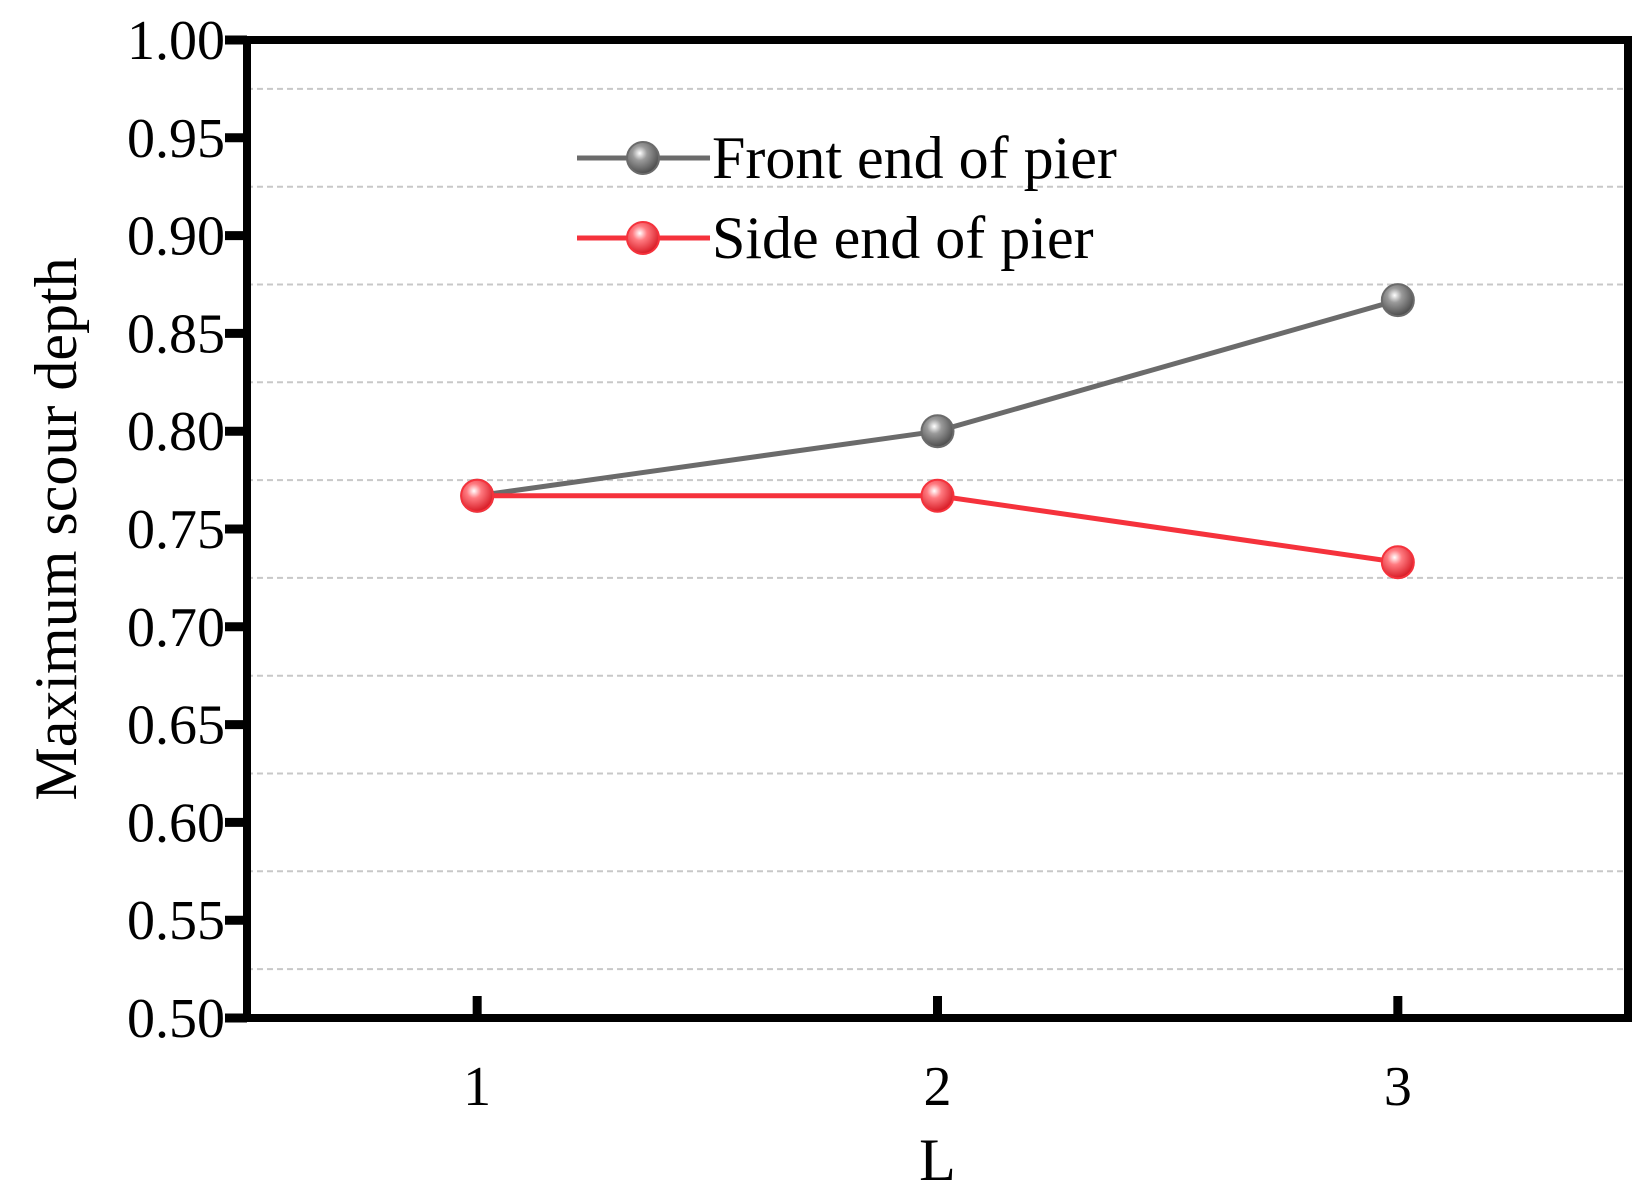 The width and height of the screenshot is (1640, 1195). Describe the element at coordinates (176, 139) in the screenshot. I see `y-tick-label: 0.95` at that location.